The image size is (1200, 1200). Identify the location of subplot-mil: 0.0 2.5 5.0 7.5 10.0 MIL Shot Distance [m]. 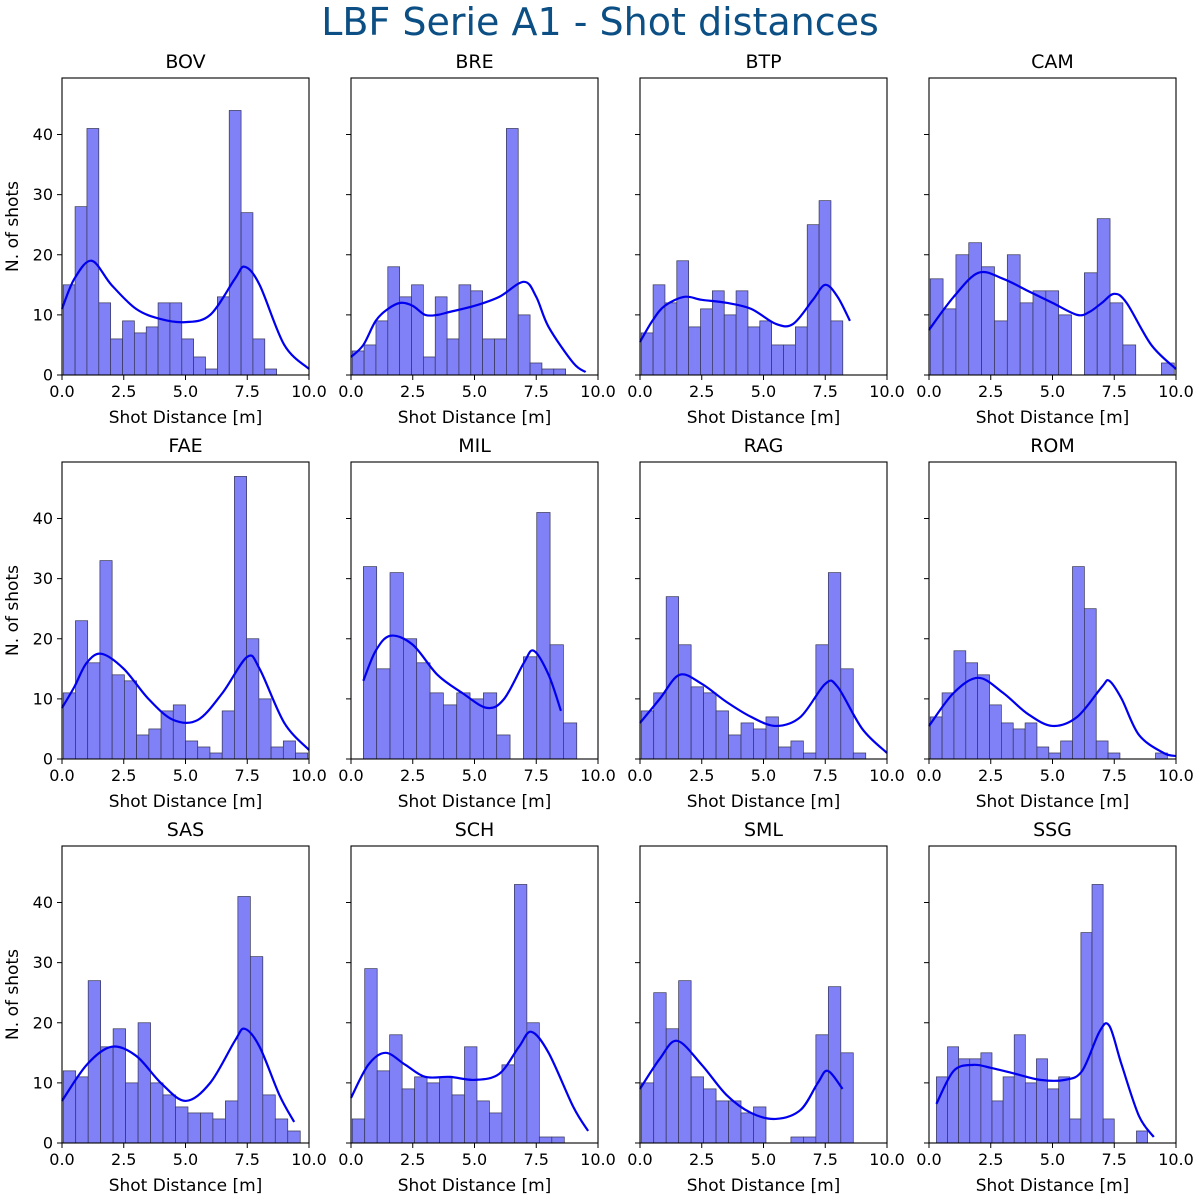
(477, 623).